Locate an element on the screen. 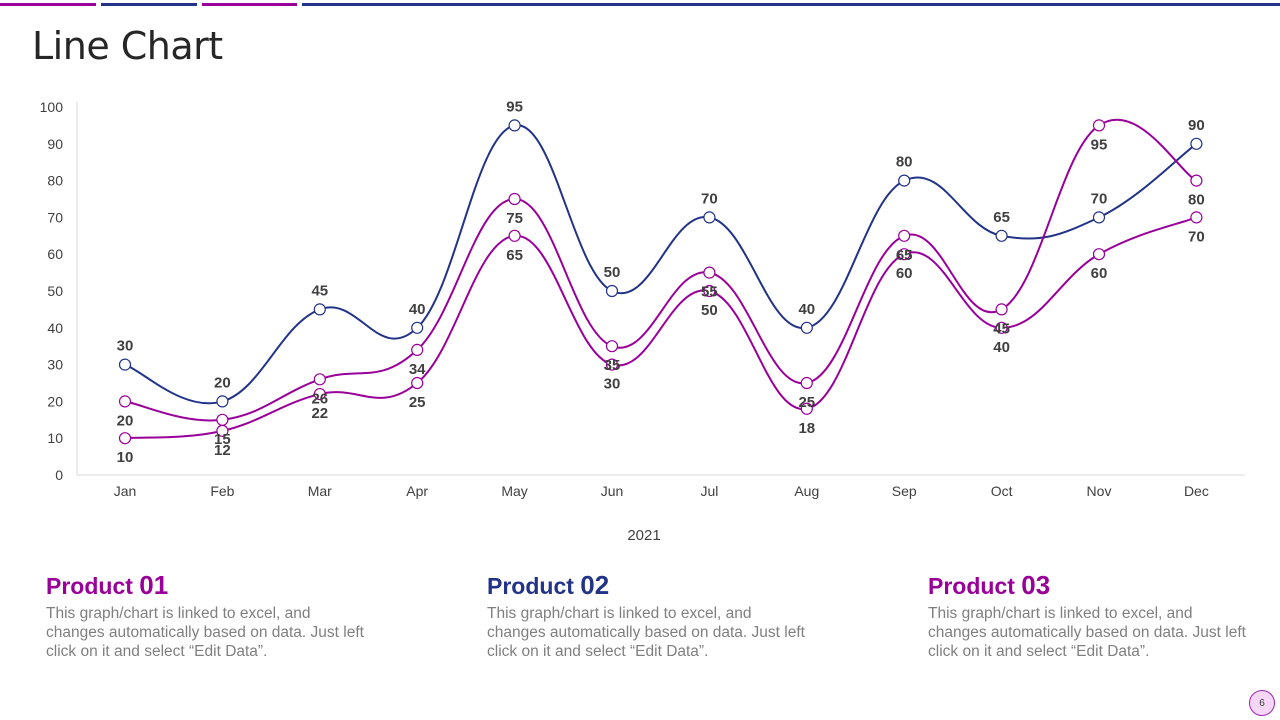 This screenshot has width=1280, height=720. y-tick-label: 70 is located at coordinates (55, 217).